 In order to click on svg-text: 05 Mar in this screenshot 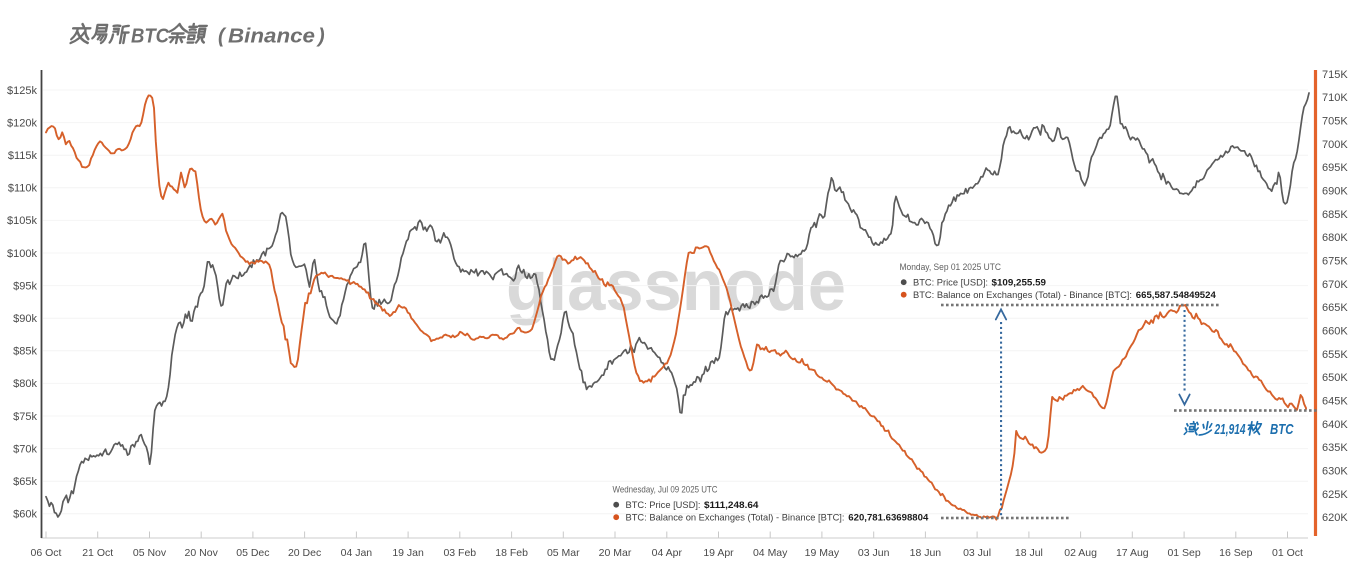, I will do `click(563, 553)`.